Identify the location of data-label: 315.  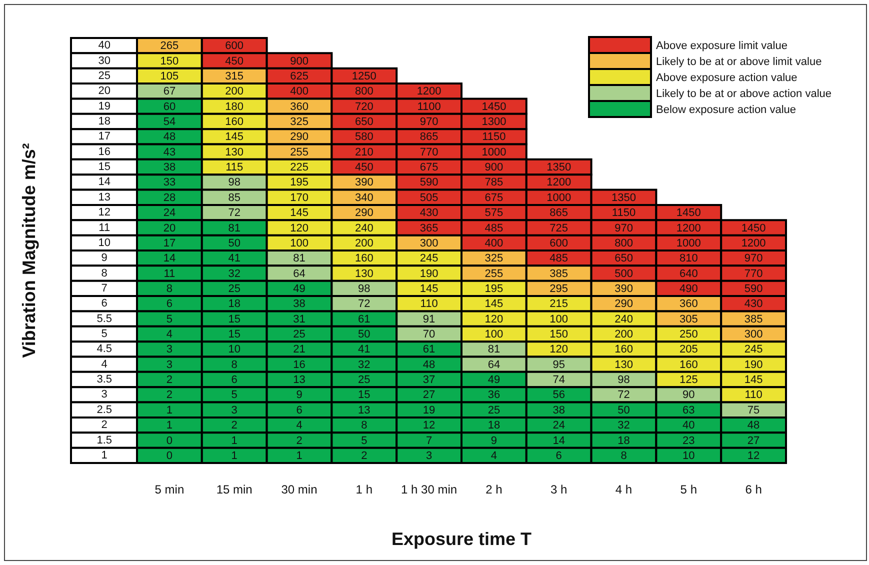
(234, 76).